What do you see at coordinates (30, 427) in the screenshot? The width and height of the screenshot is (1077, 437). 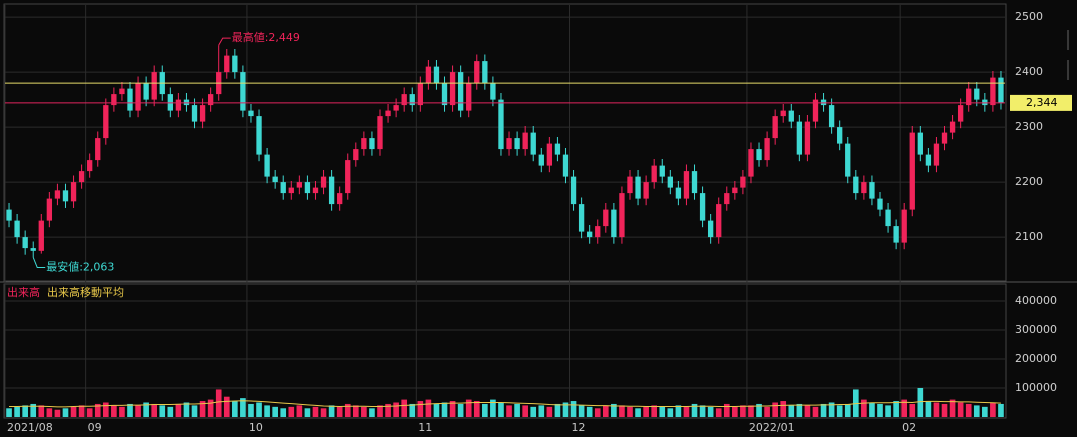 I see `x-tick-label: 2021/08` at bounding box center [30, 427].